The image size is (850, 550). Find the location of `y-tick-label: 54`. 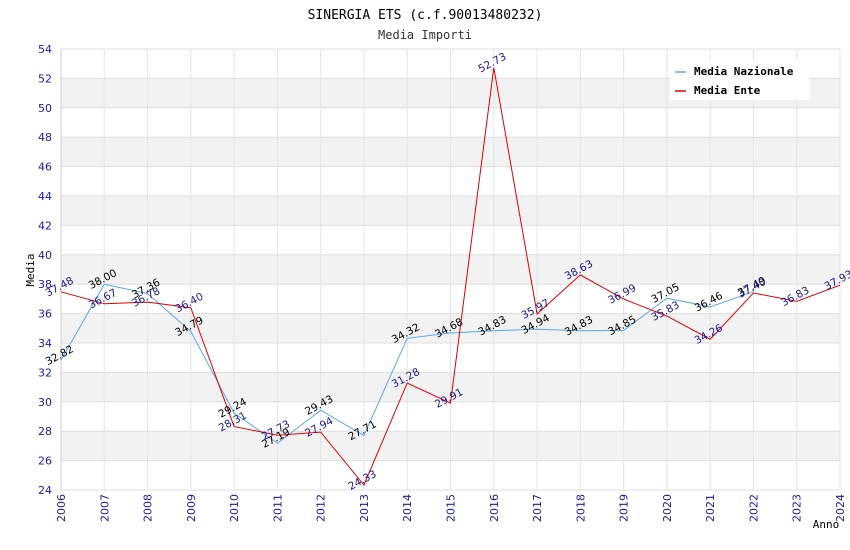

y-tick-label: 54 is located at coordinates (45, 49).